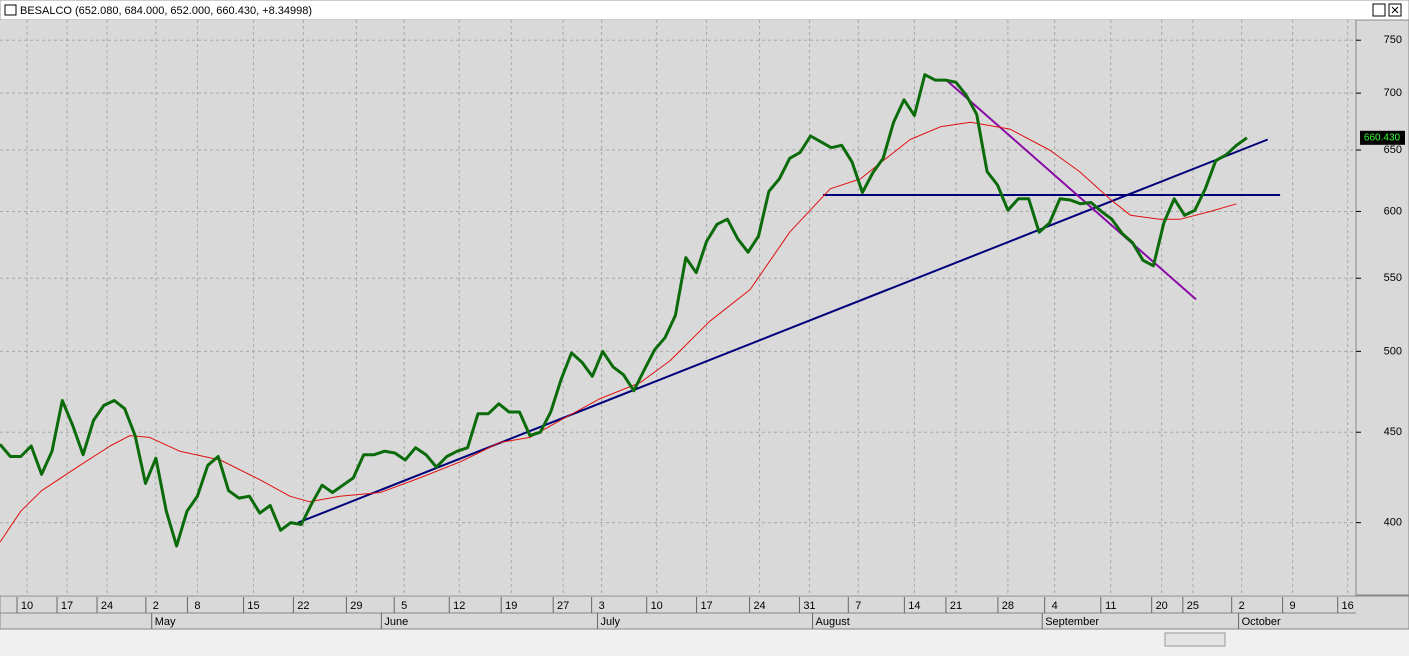 This screenshot has width=1409, height=656. Describe the element at coordinates (610, 622) in the screenshot. I see `month-label: July` at that location.